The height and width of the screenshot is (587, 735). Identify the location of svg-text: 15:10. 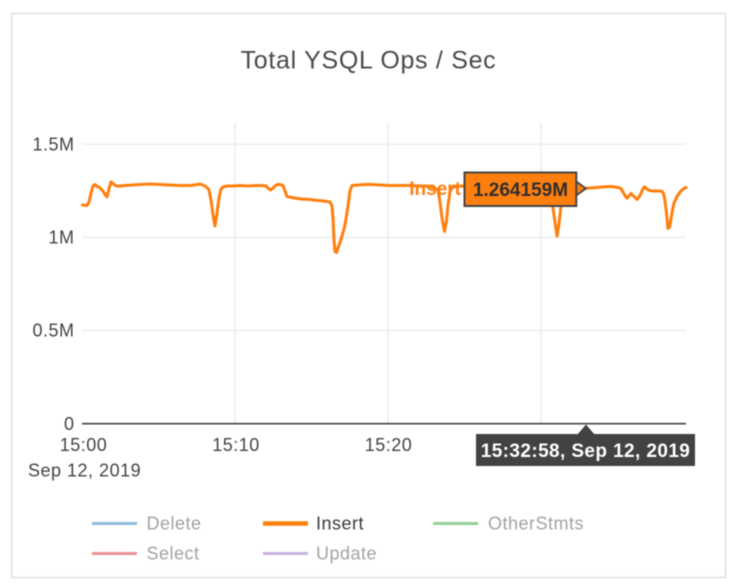
(236, 445).